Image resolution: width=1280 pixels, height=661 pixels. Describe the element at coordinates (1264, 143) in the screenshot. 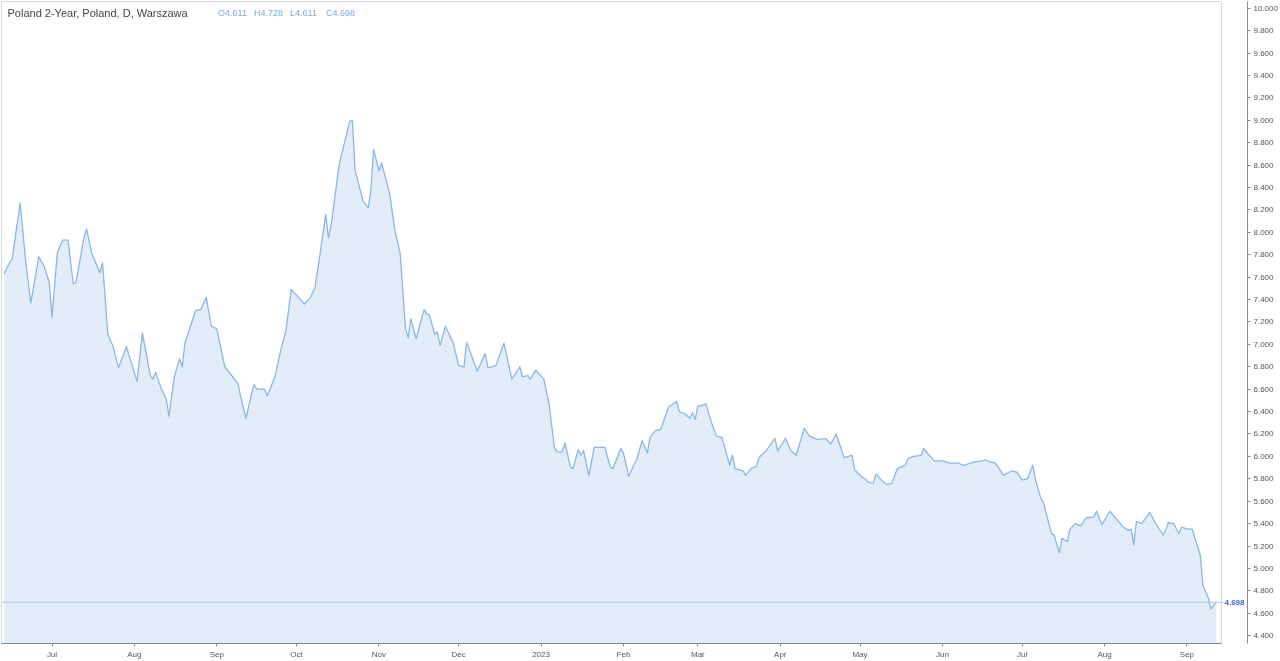

I see `y-tick-label: 8.800` at that location.